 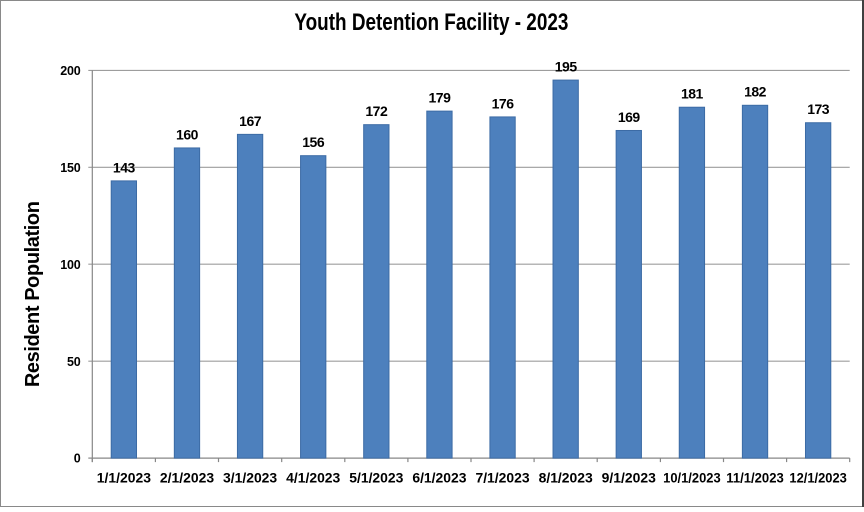 I want to click on svg-text: 12/1/2023, so click(x=818, y=477).